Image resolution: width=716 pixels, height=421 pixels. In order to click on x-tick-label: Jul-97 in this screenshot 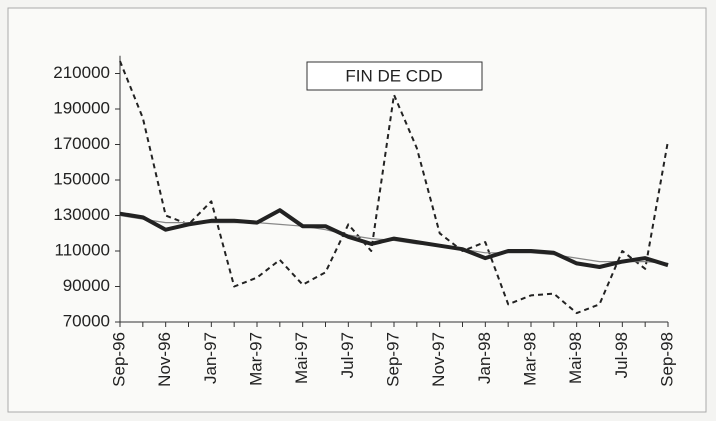, I will do `click(347, 355)`.